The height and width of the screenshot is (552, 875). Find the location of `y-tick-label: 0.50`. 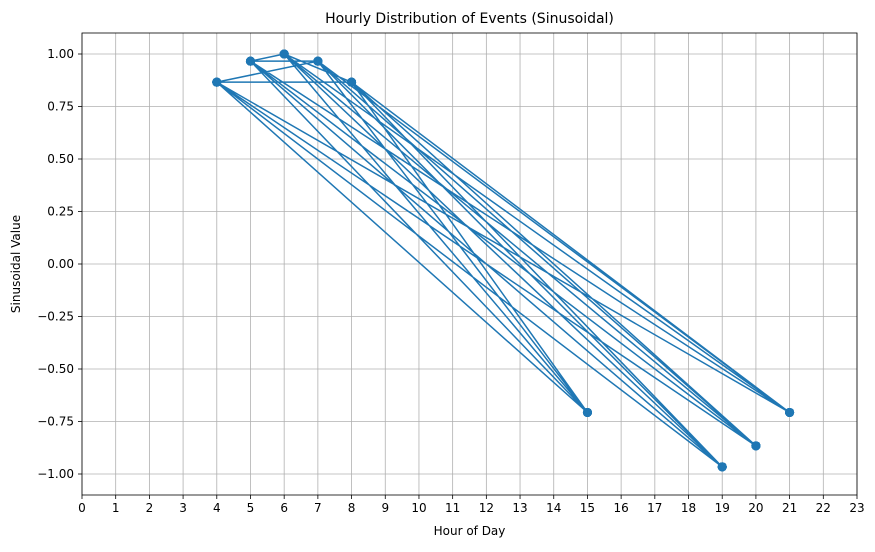

y-tick-label: 0.50 is located at coordinates (60, 159).